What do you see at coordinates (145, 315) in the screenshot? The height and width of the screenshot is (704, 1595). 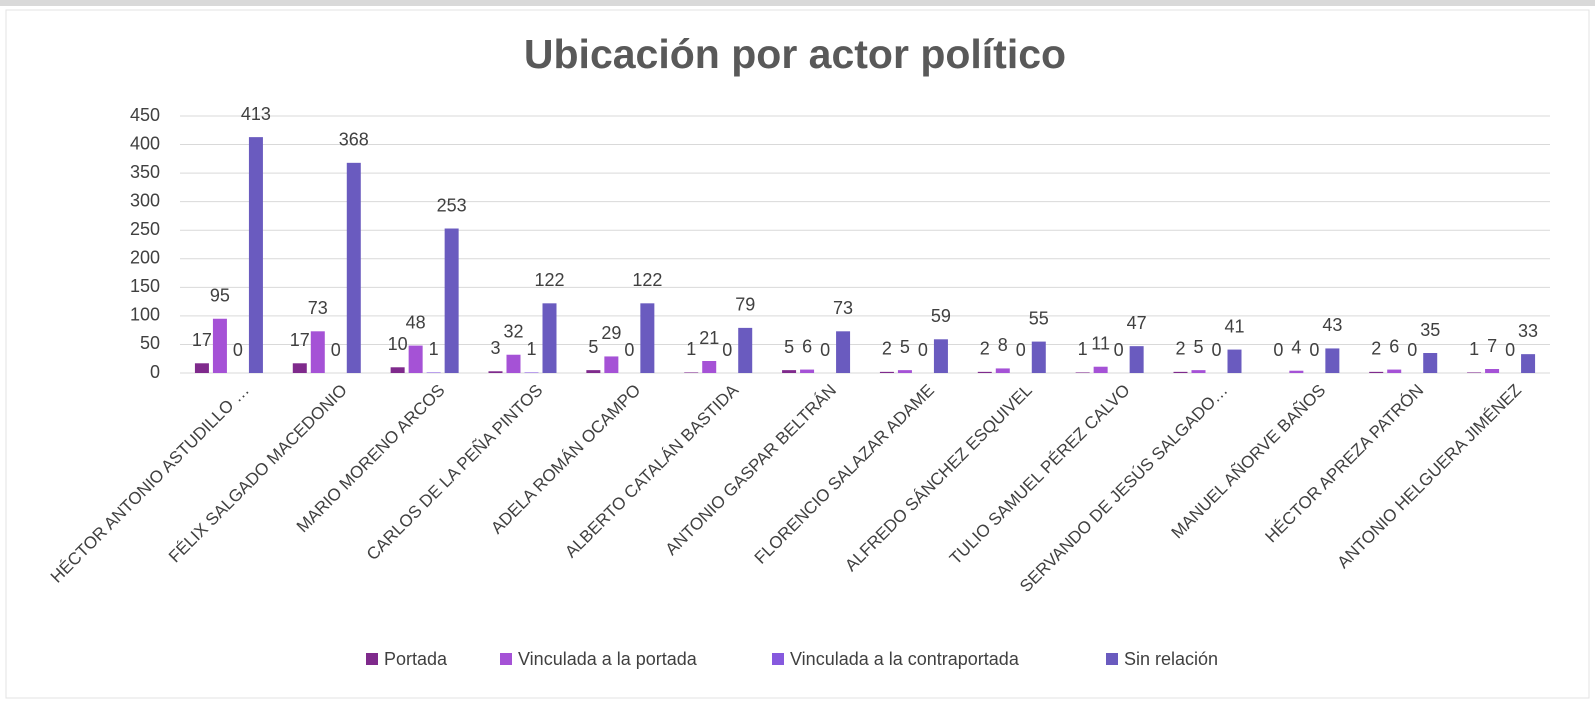 I see `y-tick-label: 100` at bounding box center [145, 315].